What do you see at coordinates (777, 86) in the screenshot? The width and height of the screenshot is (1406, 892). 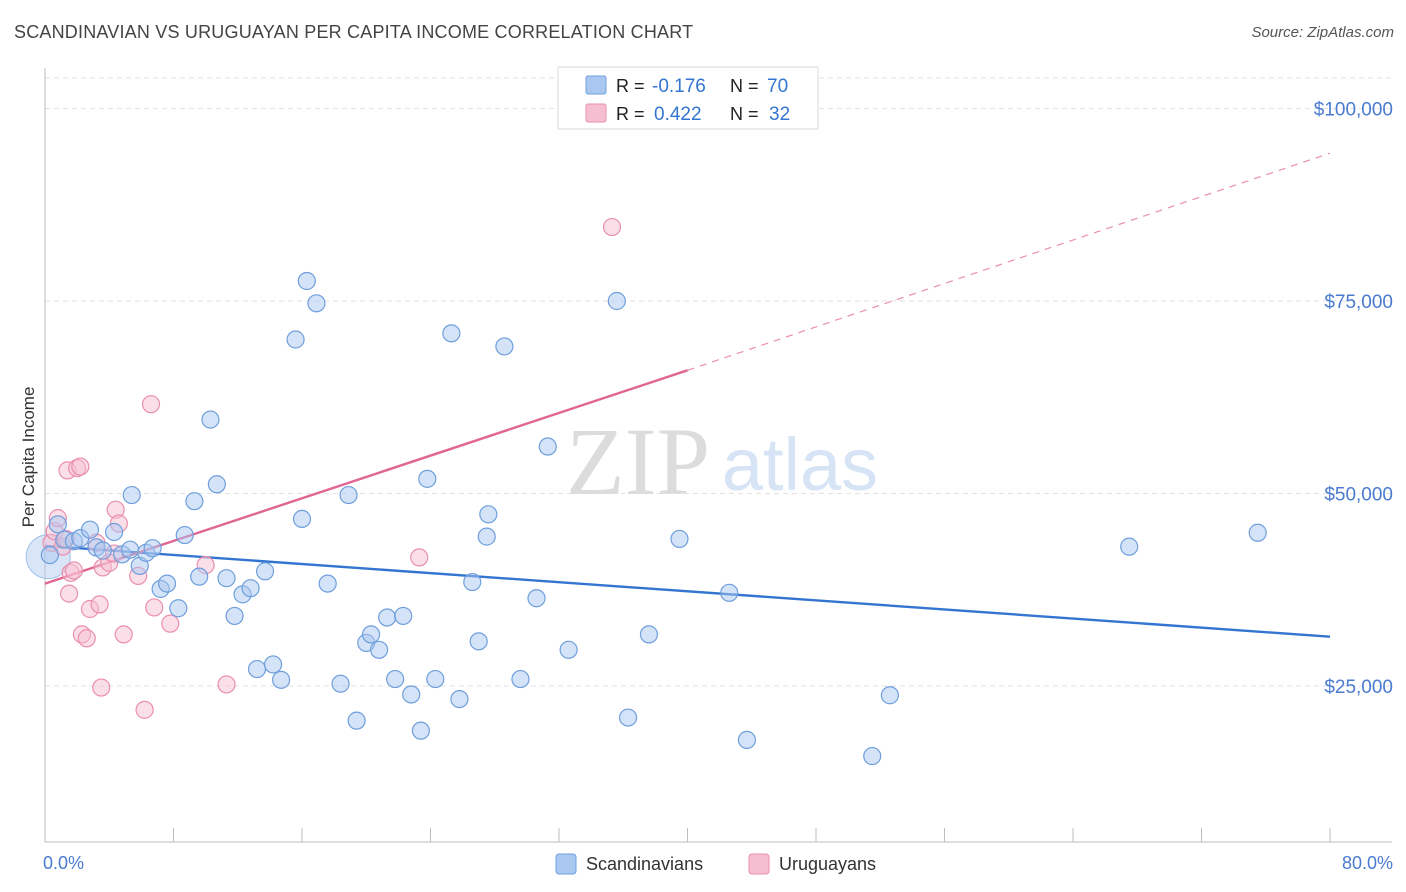 I see `stats-n-value-1: 70` at bounding box center [777, 86].